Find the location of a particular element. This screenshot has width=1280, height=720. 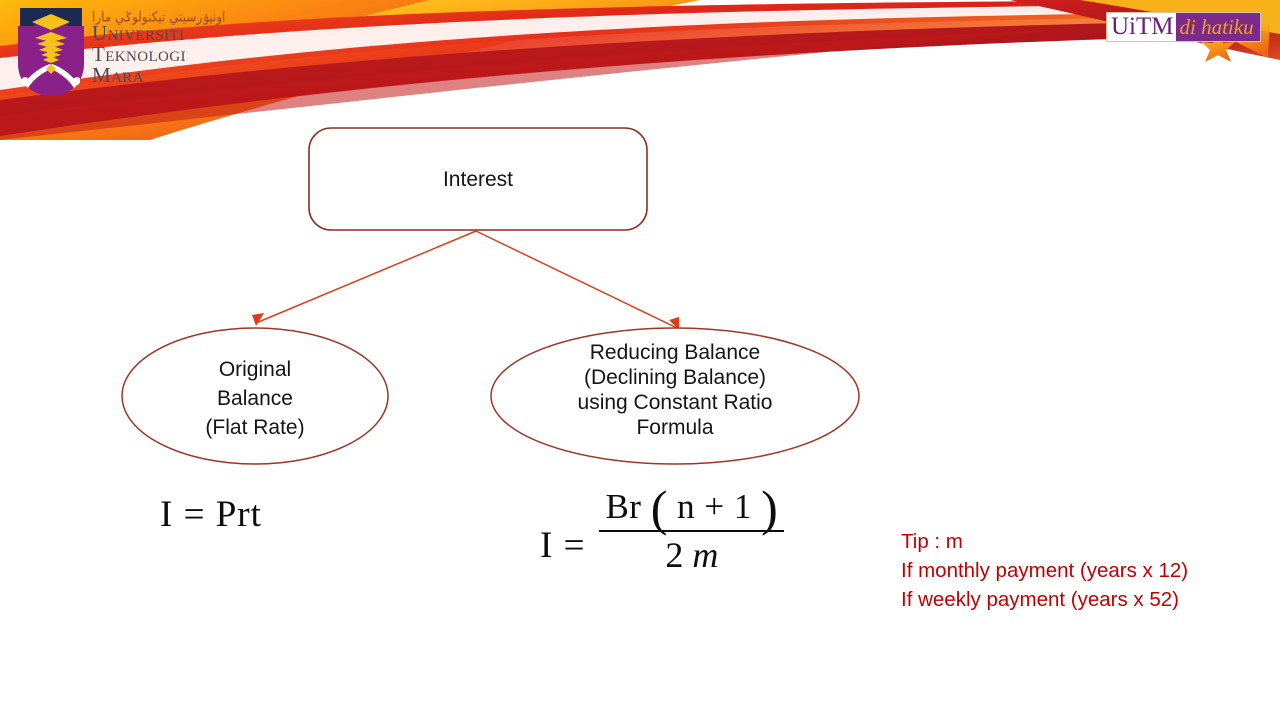

numerator-close-paren: ) is located at coordinates (770, 508).